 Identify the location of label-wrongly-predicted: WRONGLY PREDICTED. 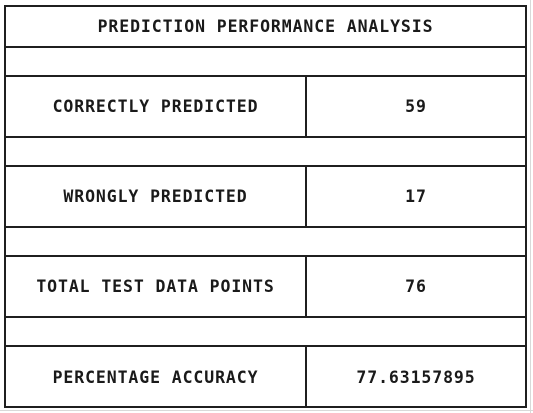
(155, 196).